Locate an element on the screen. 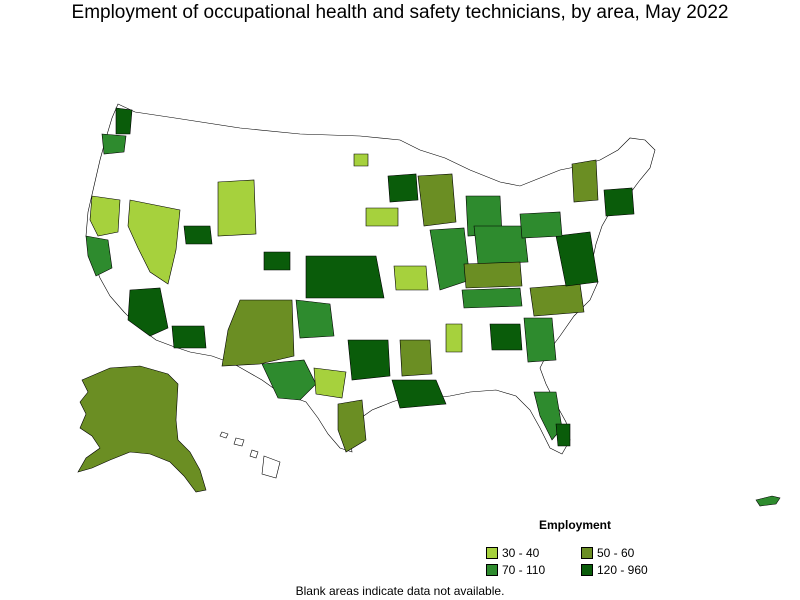 The height and width of the screenshot is (600, 800). region-oklahoma is located at coordinates (315, 319).